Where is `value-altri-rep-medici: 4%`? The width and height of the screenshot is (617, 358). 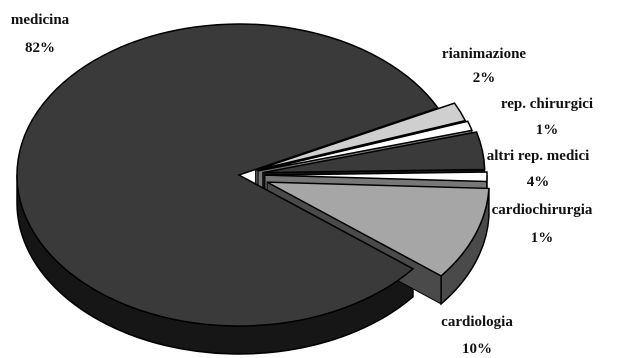
value-altri-rep-medici: 4% is located at coordinates (538, 182).